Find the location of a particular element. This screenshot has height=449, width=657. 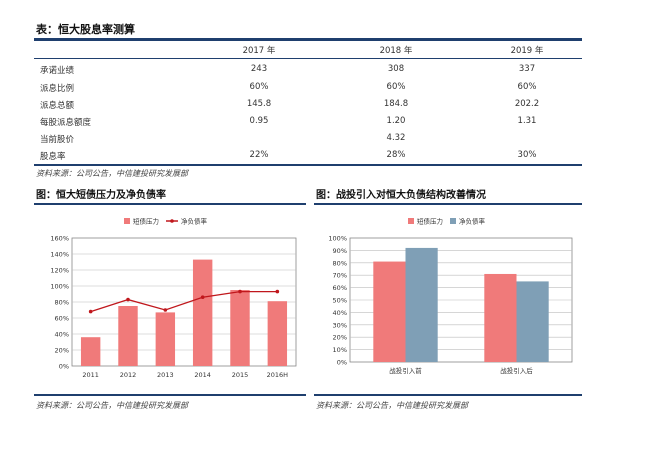

x-tick-label: 2013 is located at coordinates (165, 375).